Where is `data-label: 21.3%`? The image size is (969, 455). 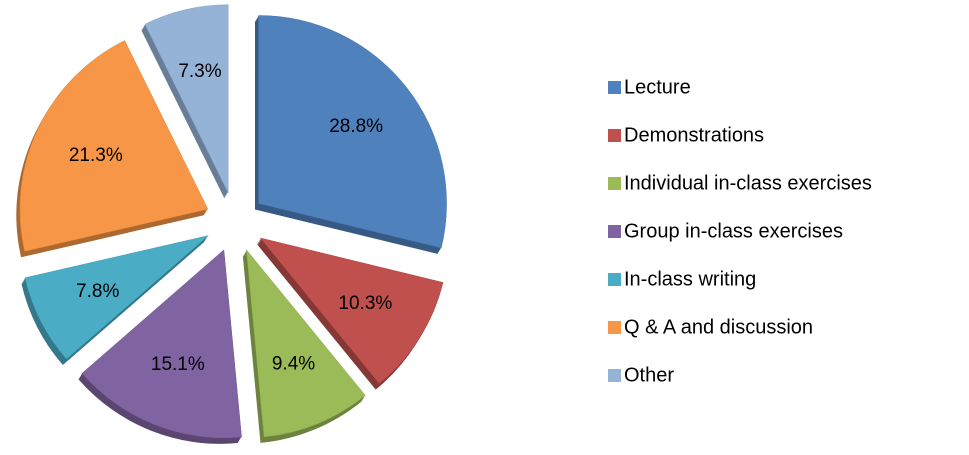
data-label: 21.3% is located at coordinates (96, 155).